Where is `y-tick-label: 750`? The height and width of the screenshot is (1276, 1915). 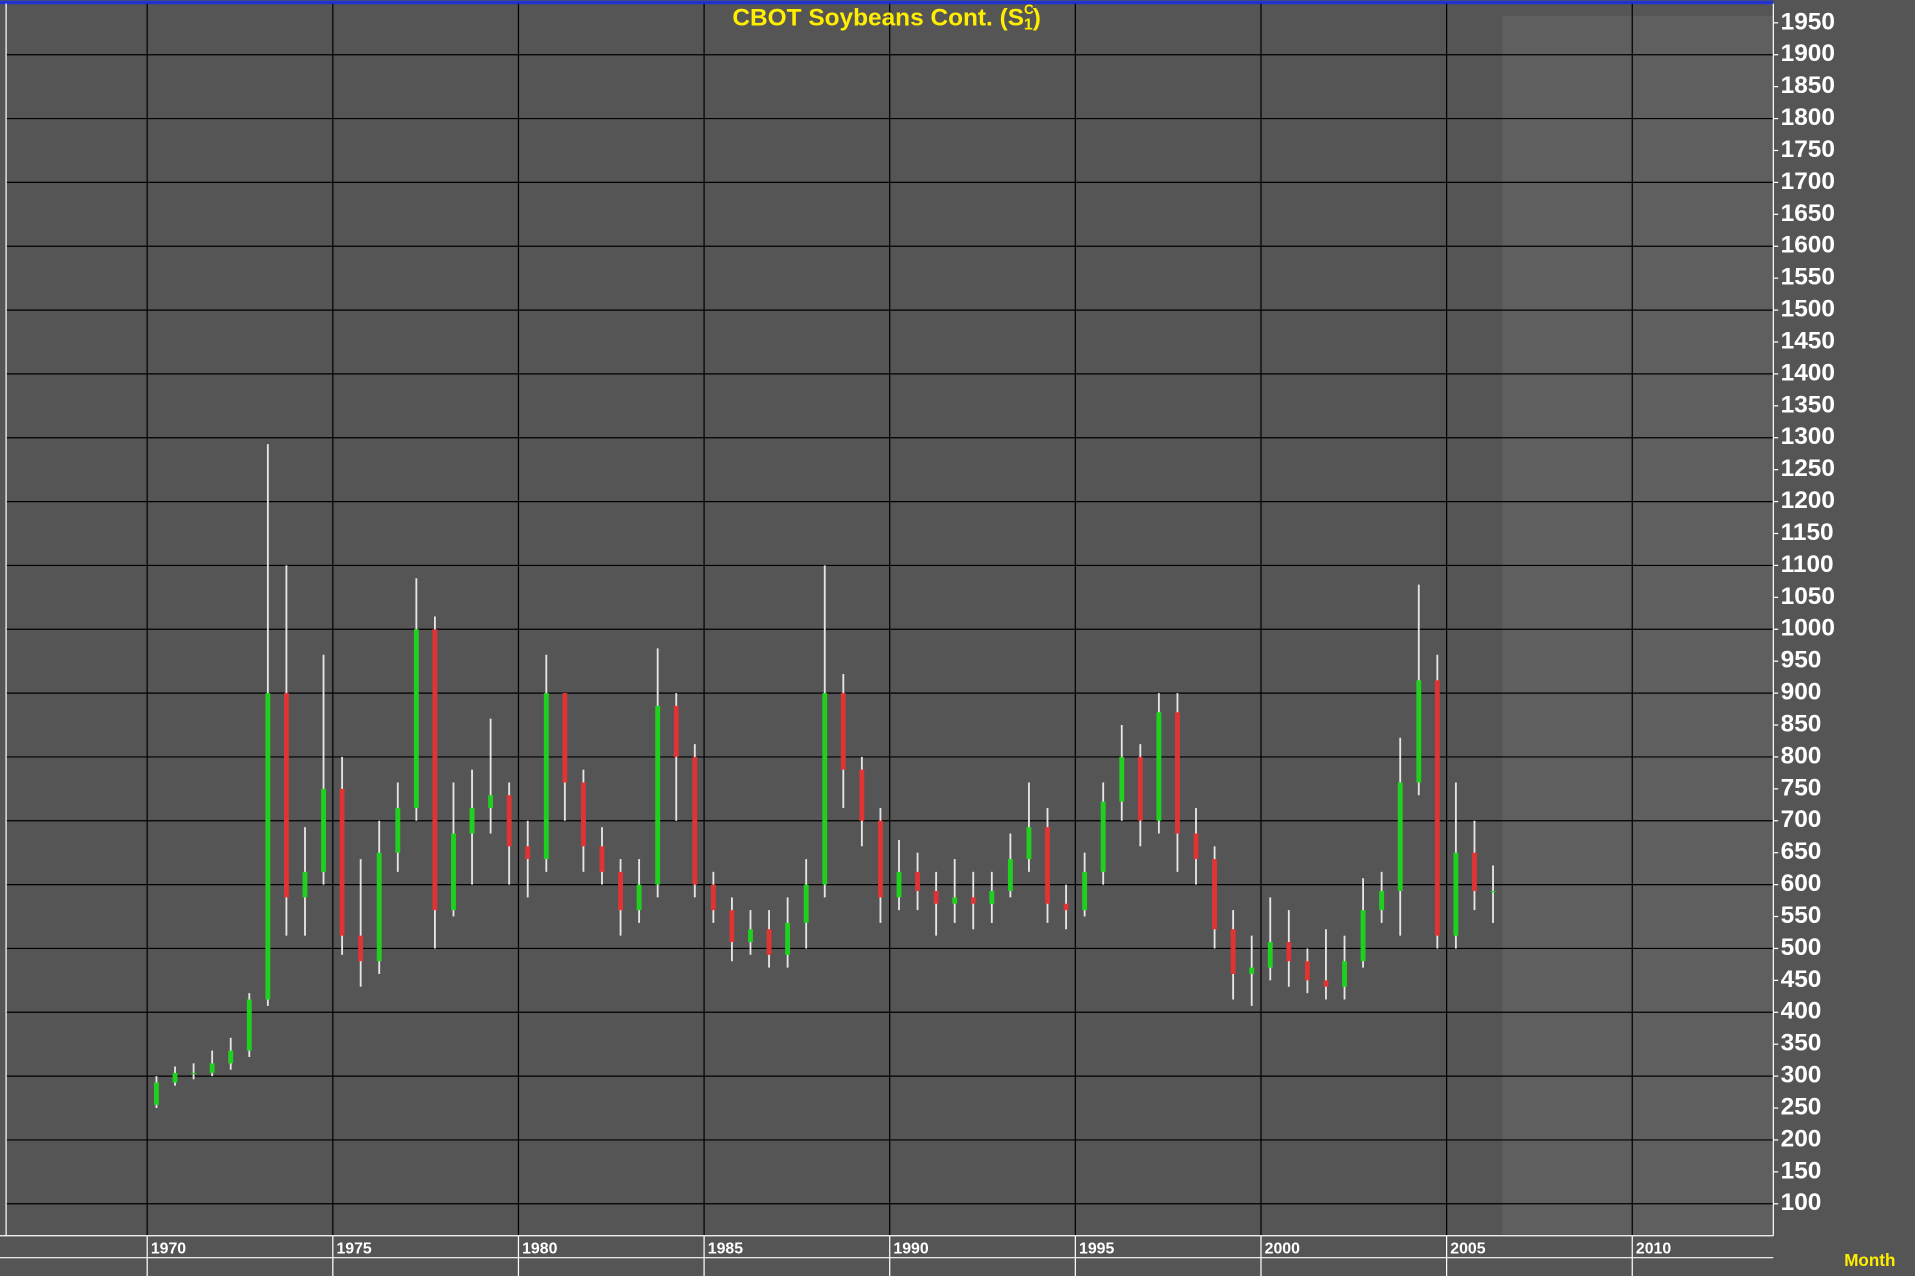
y-tick-label: 750 is located at coordinates (1801, 787).